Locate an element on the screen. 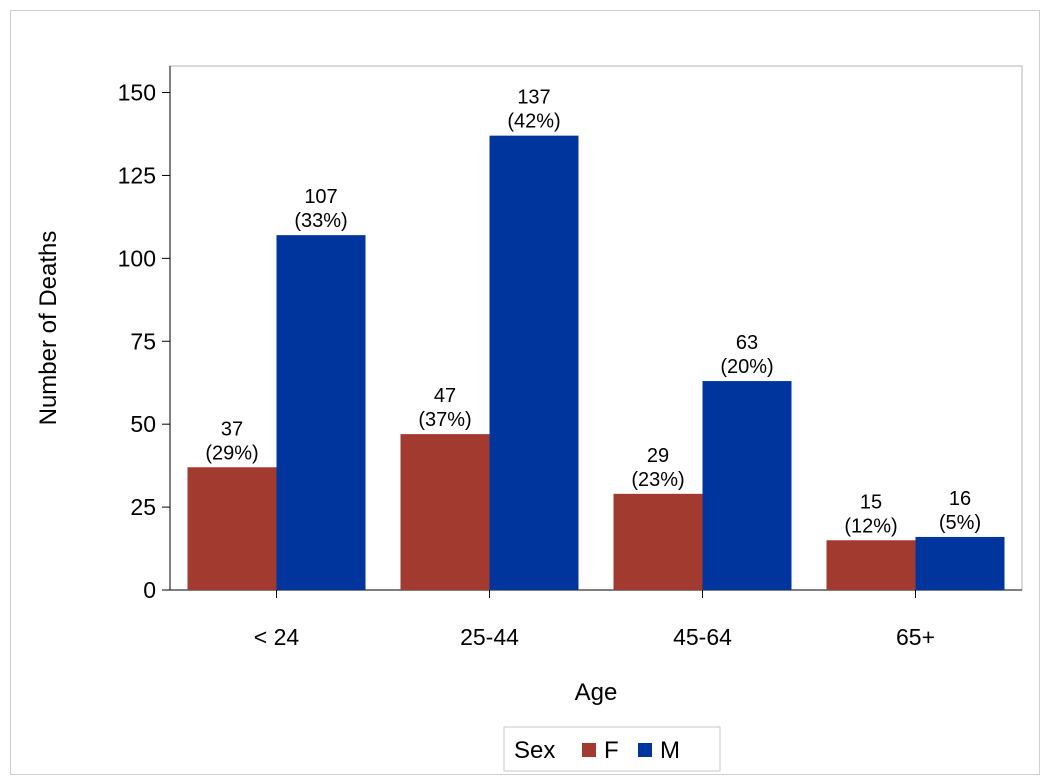 This screenshot has height=781, width=1052. y-tick-label: 50 is located at coordinates (143, 424).